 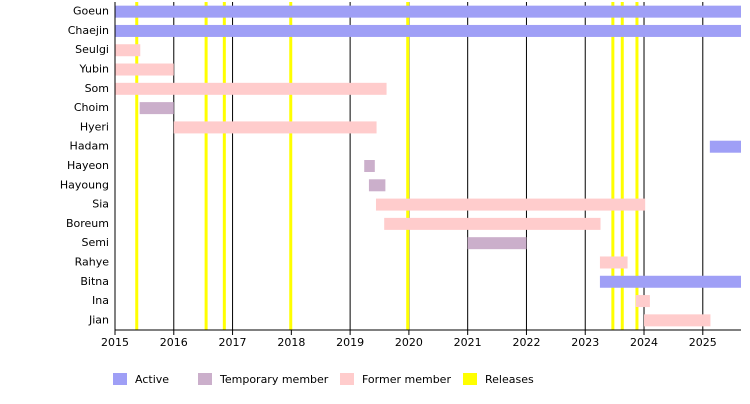 I want to click on x-tick-label: 2020, so click(x=409, y=342).